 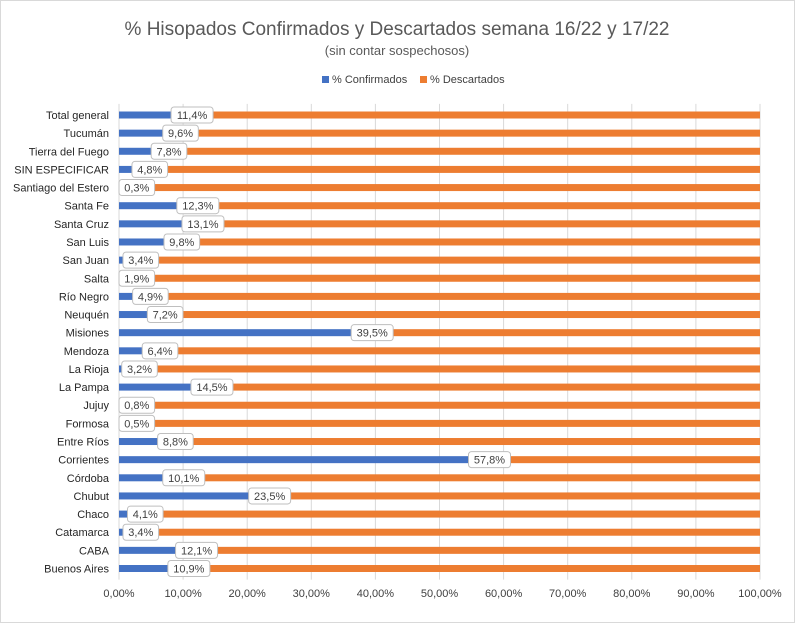 I want to click on data-label: 3,2%, so click(x=139, y=370).